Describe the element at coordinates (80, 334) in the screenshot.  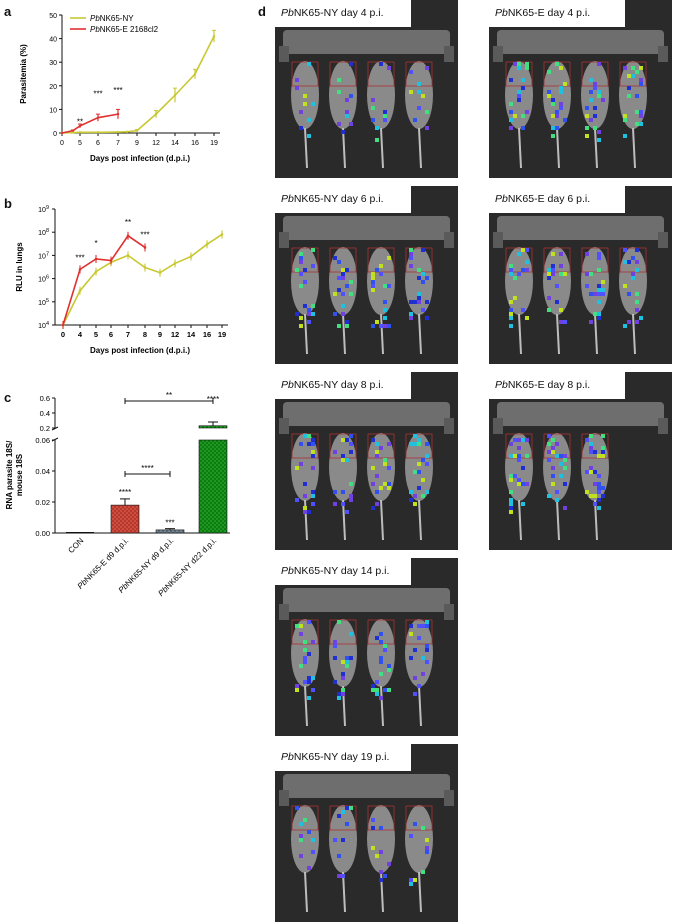
I see `x-tick-label: 4` at that location.